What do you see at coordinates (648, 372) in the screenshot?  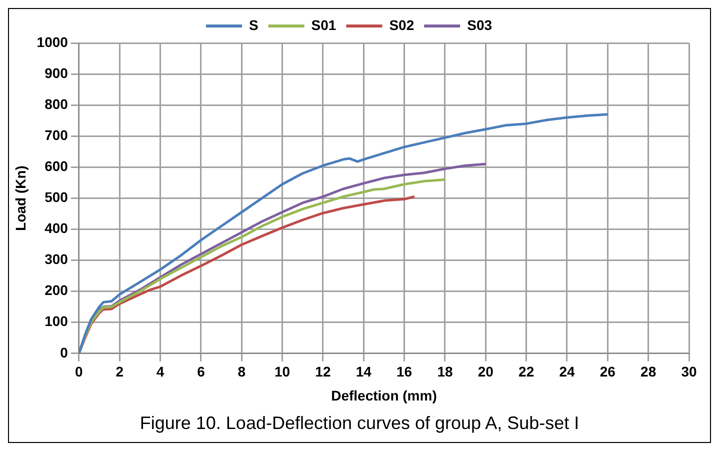 I see `x-tick-label: 28` at bounding box center [648, 372].